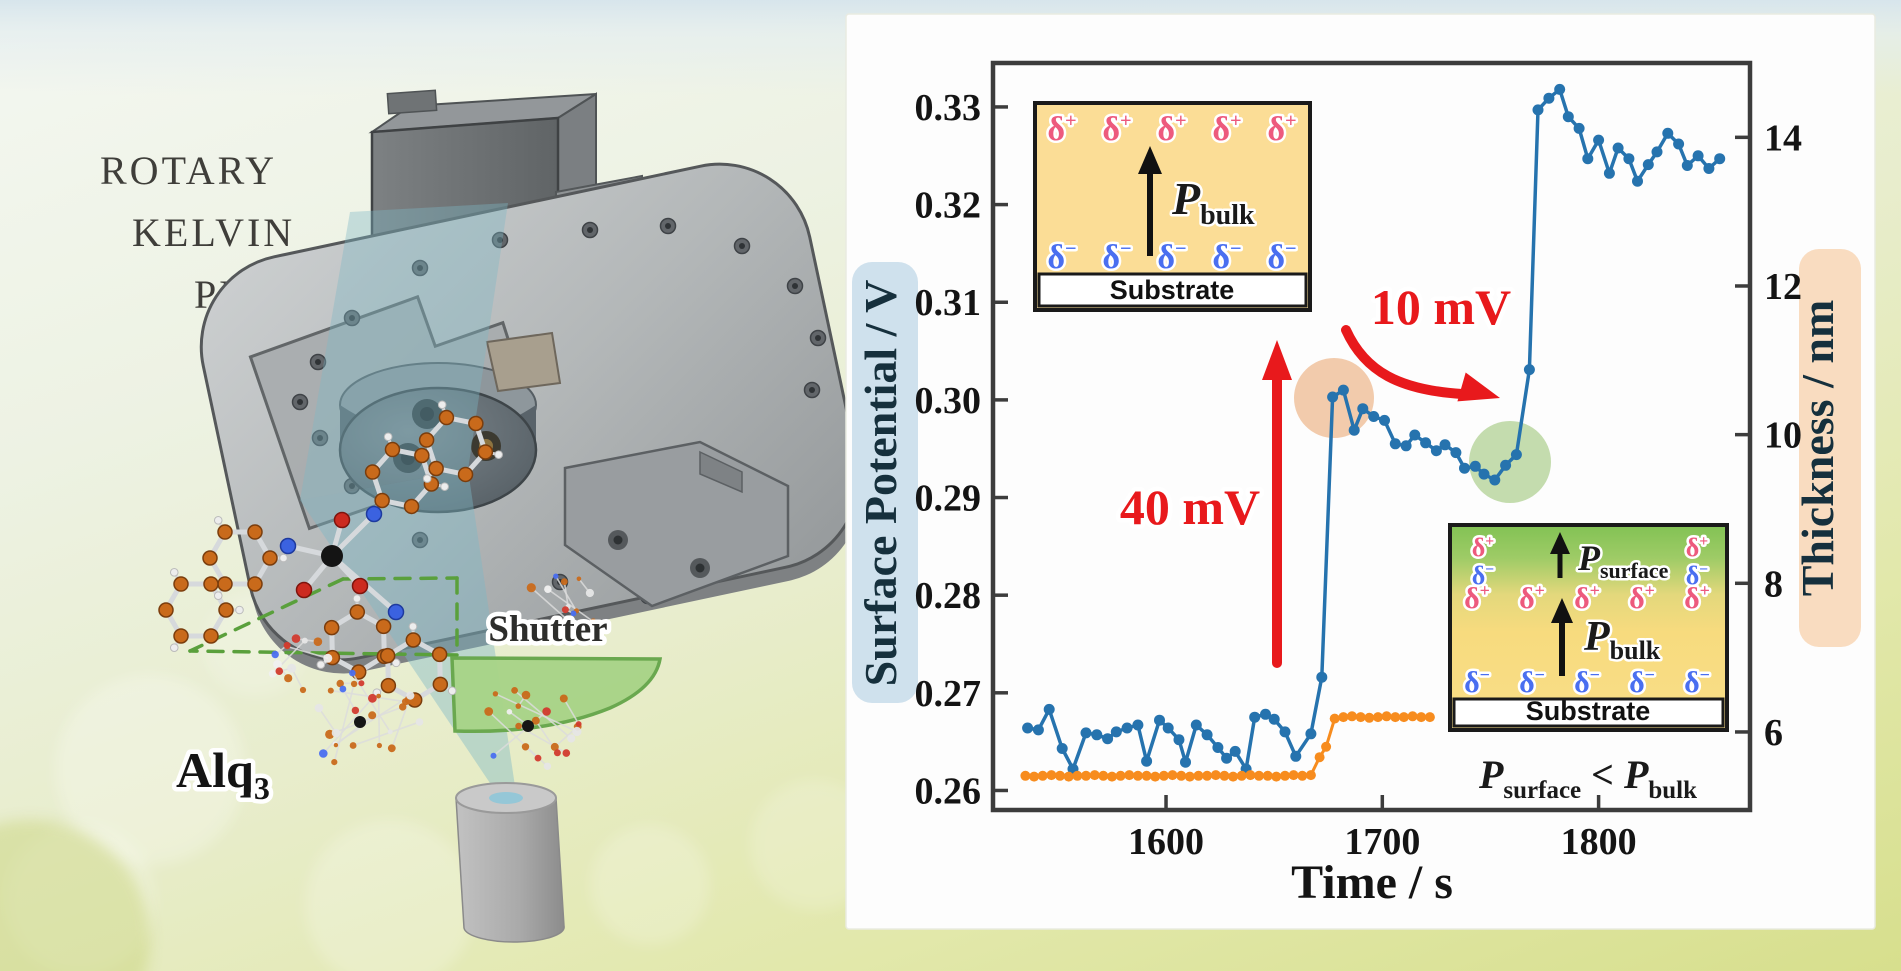 The height and width of the screenshot is (971, 1901). What do you see at coordinates (215, 770) in the screenshot?
I see `molecule-label-base: Alq` at bounding box center [215, 770].